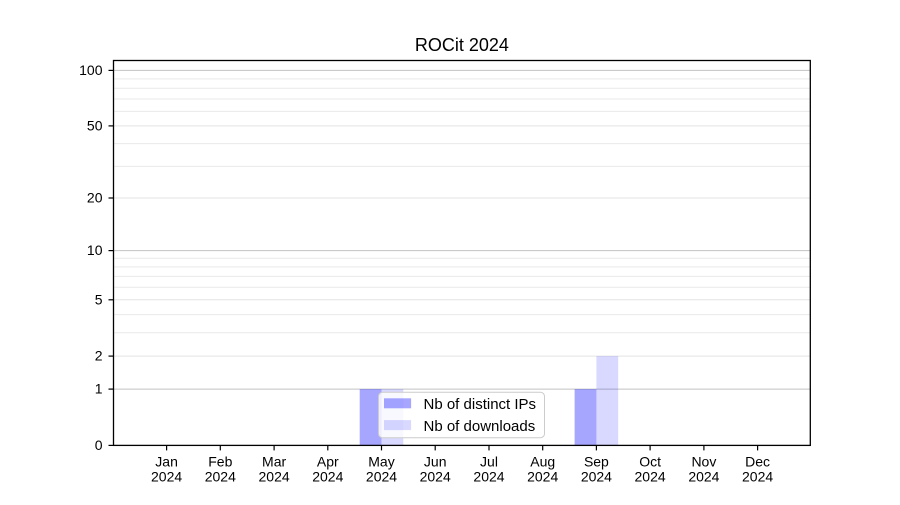 This screenshot has width=900, height=505. I want to click on svg-text: 50, so click(95, 126).